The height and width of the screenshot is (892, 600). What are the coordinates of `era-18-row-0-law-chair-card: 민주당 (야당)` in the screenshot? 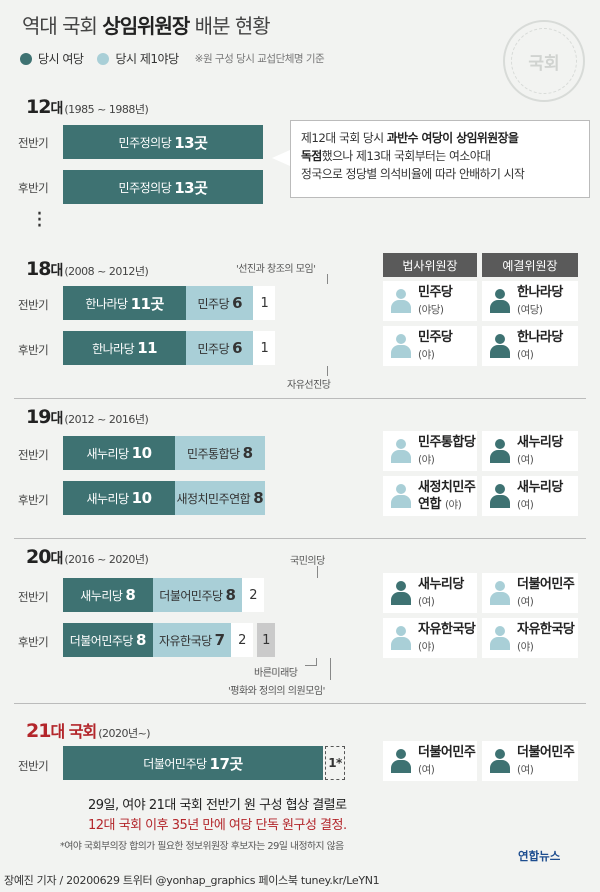 It's located at (430, 301).